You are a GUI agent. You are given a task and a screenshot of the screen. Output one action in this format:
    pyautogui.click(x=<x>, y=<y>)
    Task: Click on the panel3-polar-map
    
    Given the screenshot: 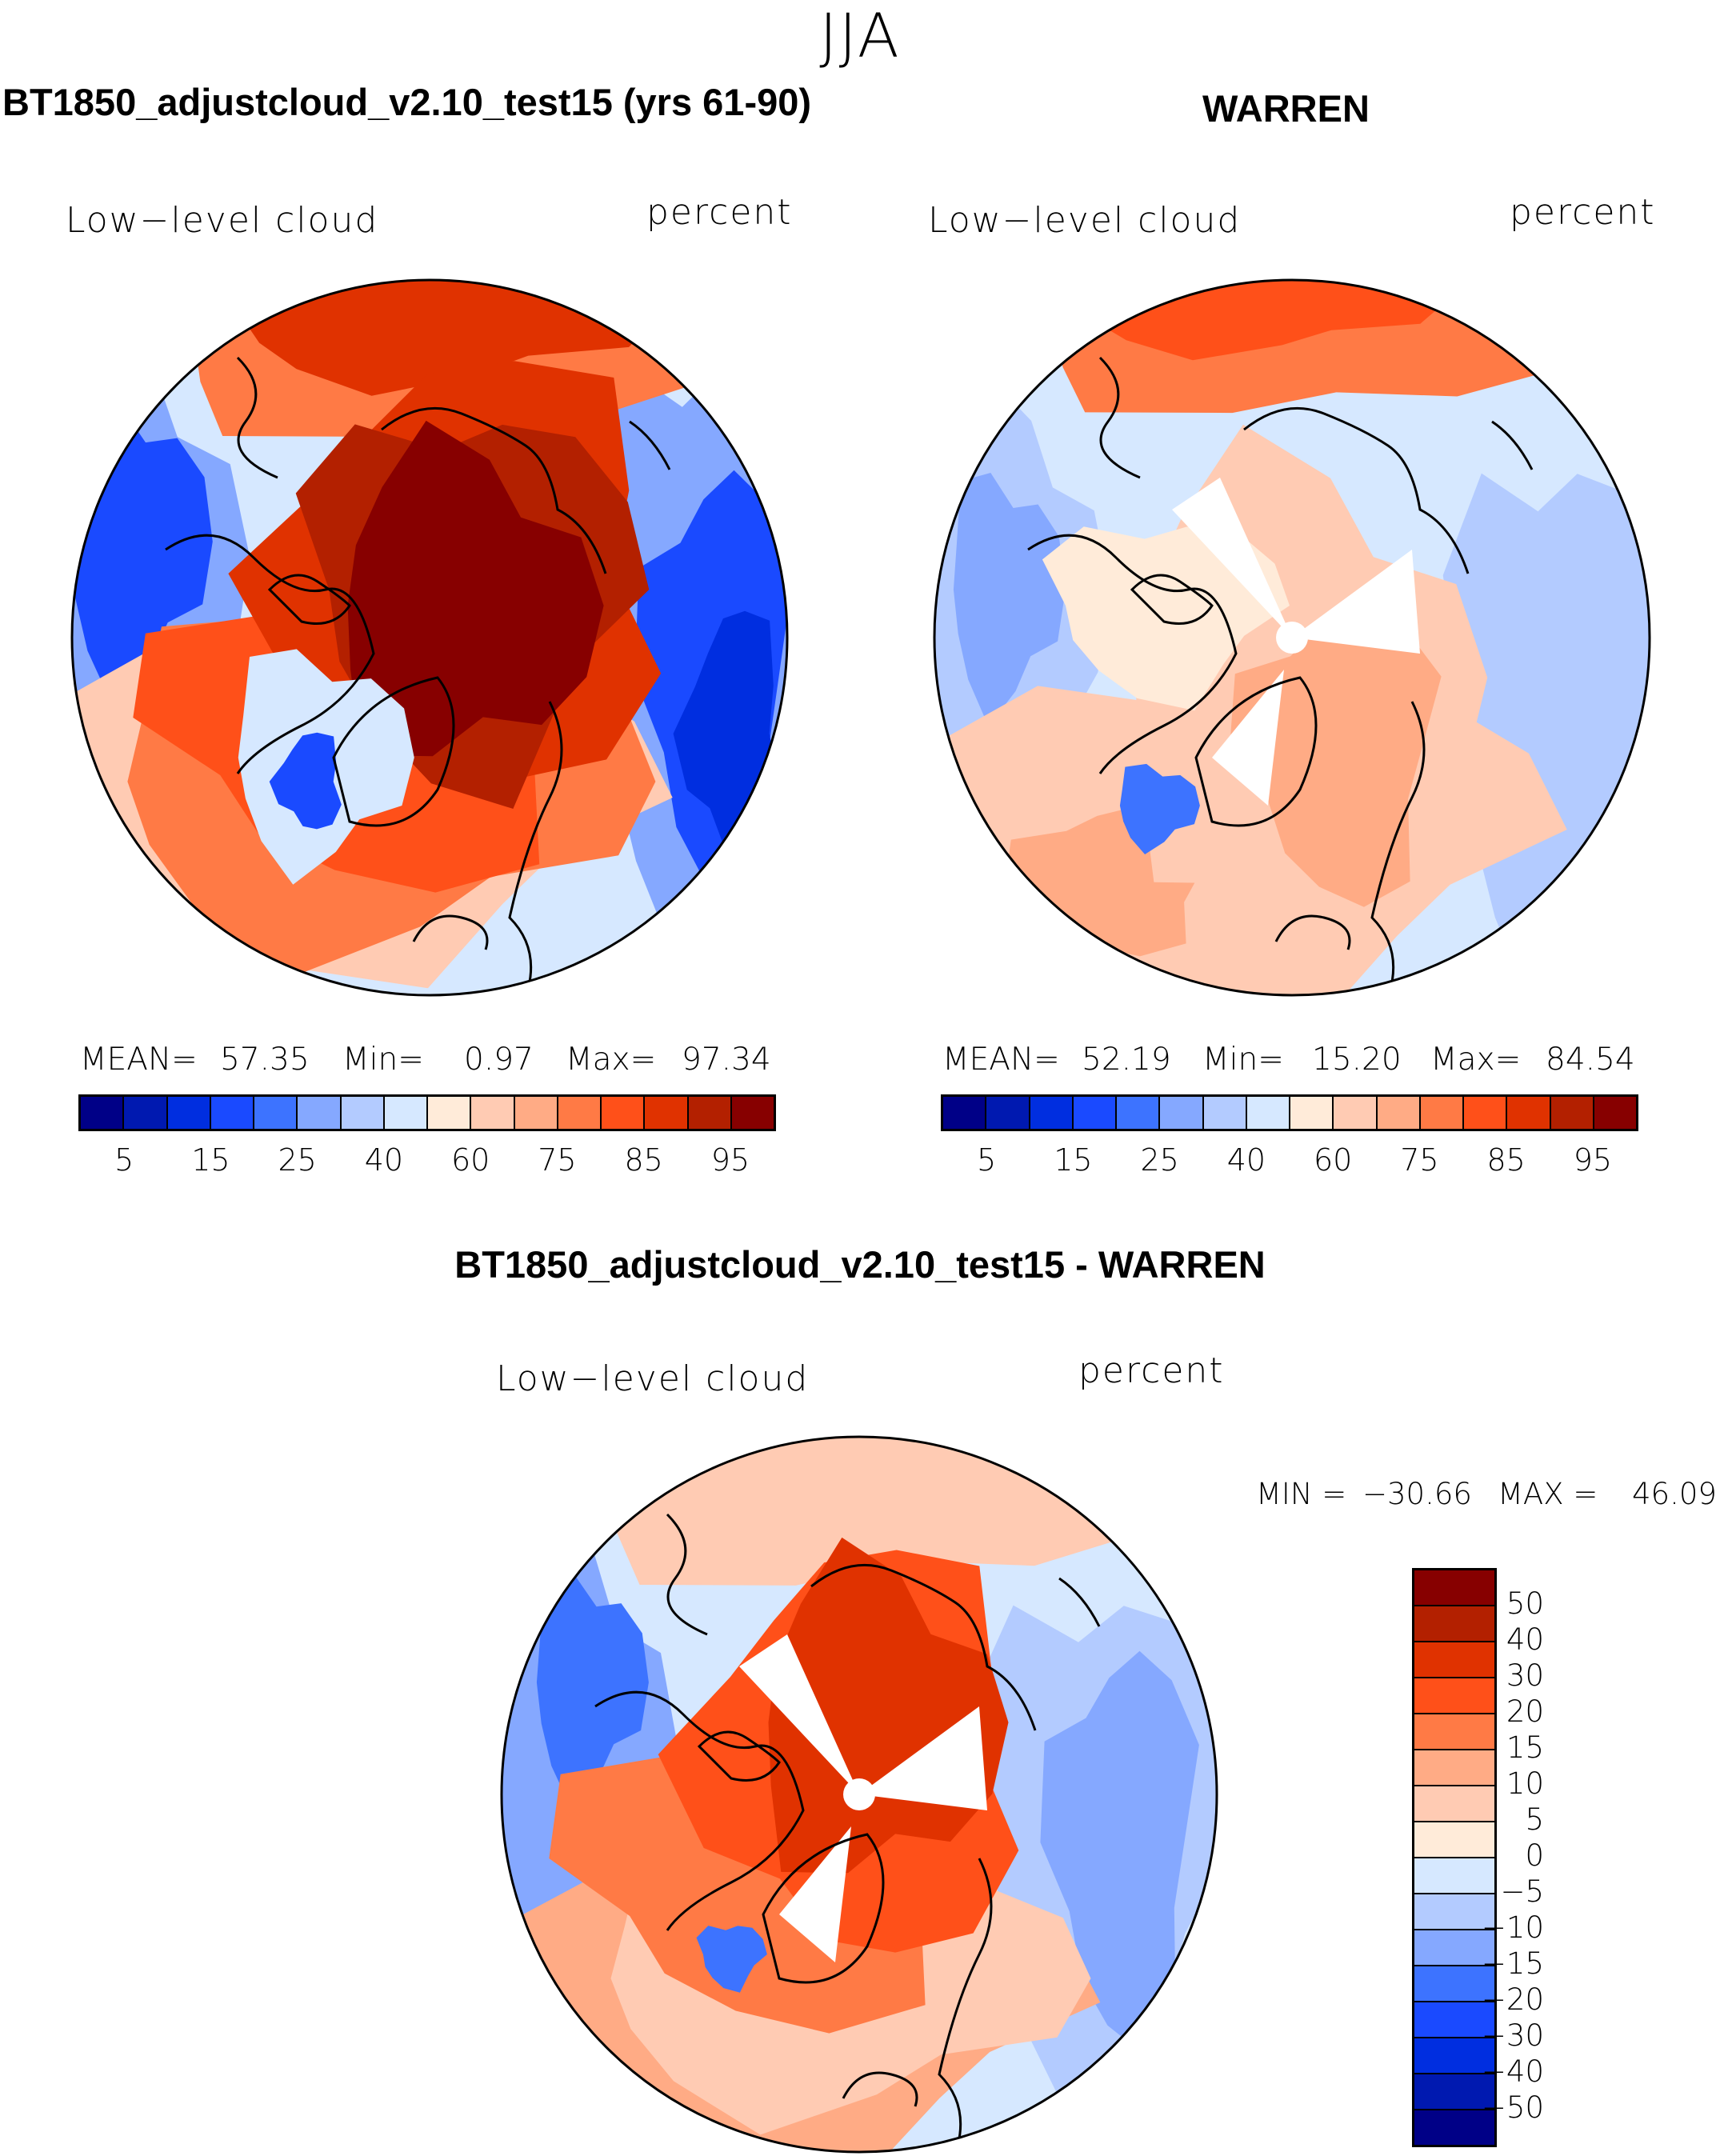 What is the action you would take?
    pyautogui.click(x=859, y=1794)
    